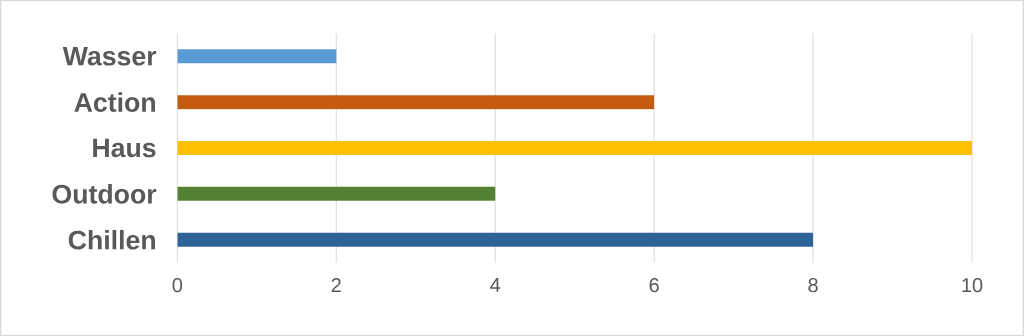 This screenshot has width=1024, height=336. Describe the element at coordinates (336, 285) in the screenshot. I see `x-tick-label: 2` at that location.